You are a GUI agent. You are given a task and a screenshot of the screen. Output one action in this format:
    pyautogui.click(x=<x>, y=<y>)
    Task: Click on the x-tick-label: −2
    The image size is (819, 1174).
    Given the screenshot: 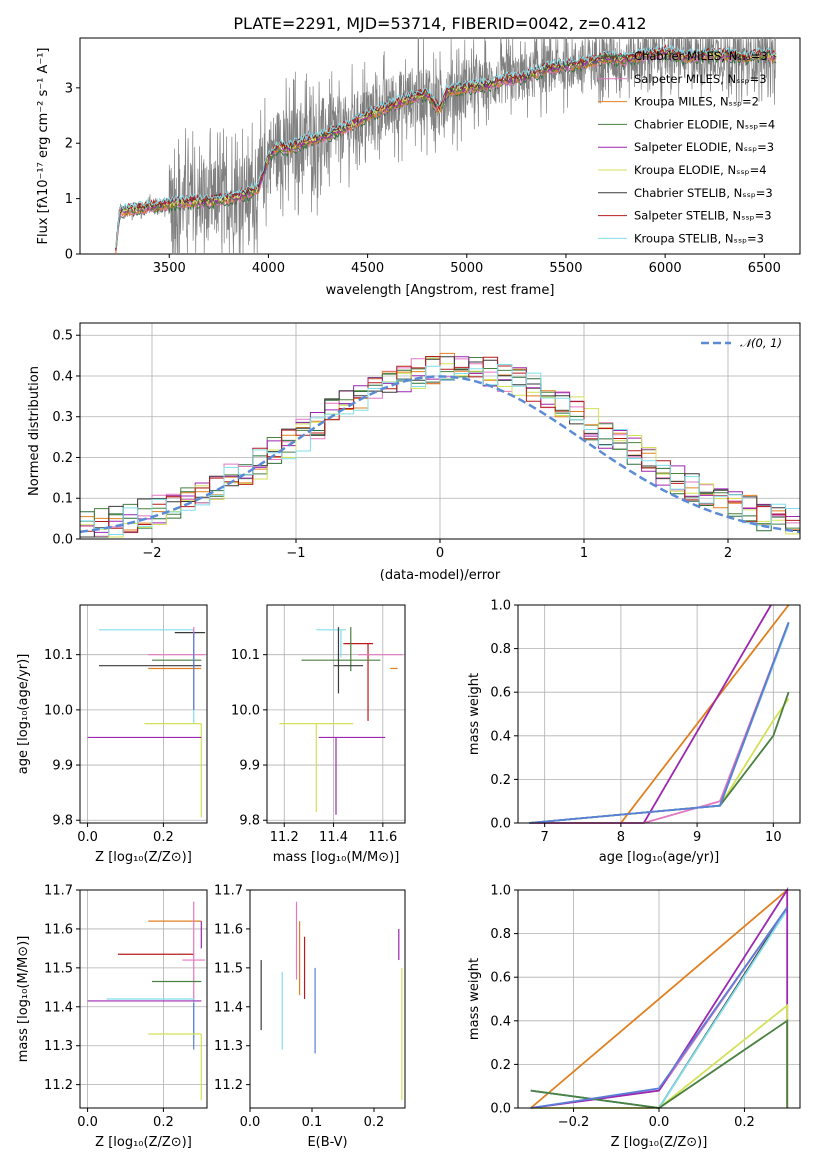 What is the action you would take?
    pyautogui.click(x=151, y=553)
    